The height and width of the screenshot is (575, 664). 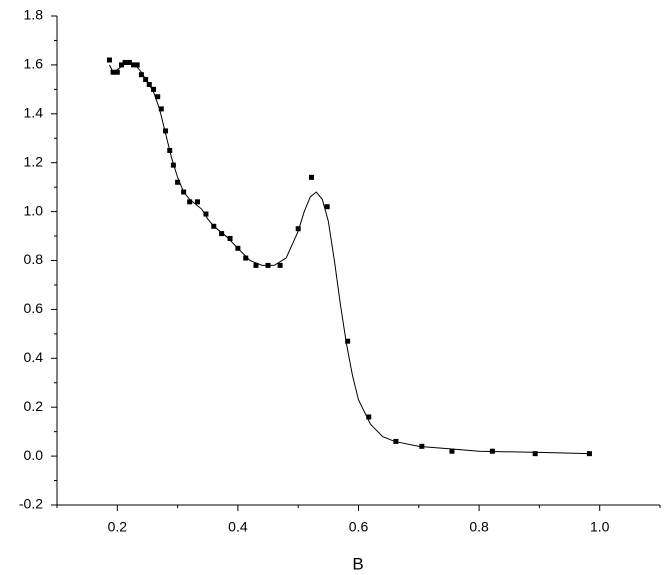 What do you see at coordinates (34, 210) in the screenshot?
I see `y-tick-label: 1.0` at bounding box center [34, 210].